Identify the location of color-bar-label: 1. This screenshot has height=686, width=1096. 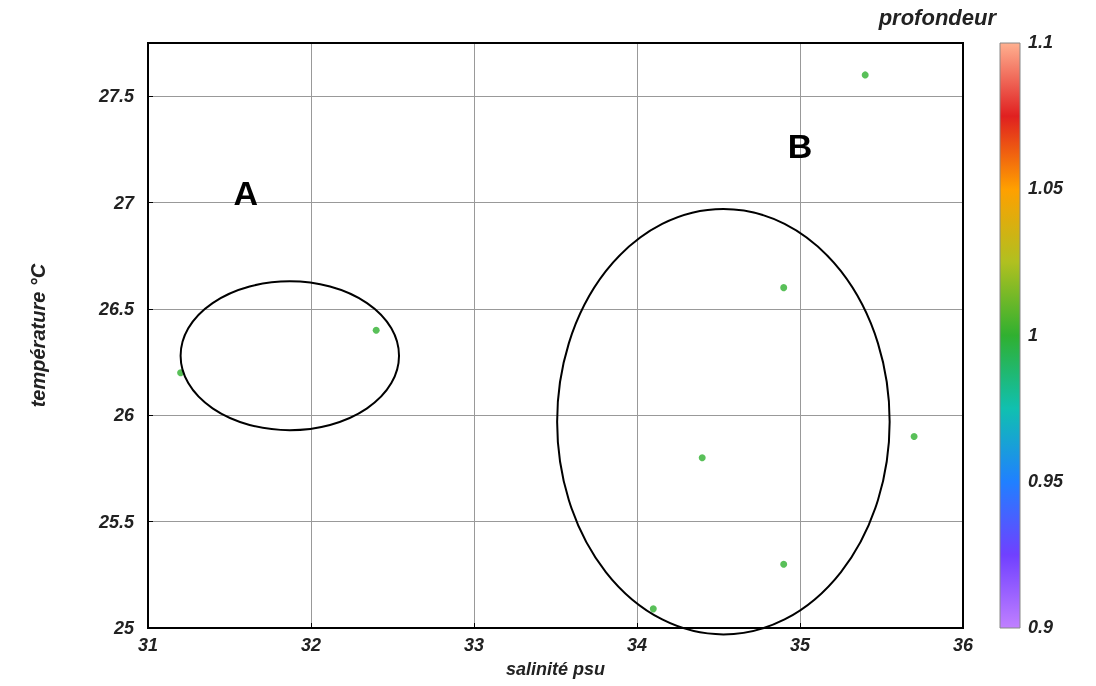
(1033, 334).